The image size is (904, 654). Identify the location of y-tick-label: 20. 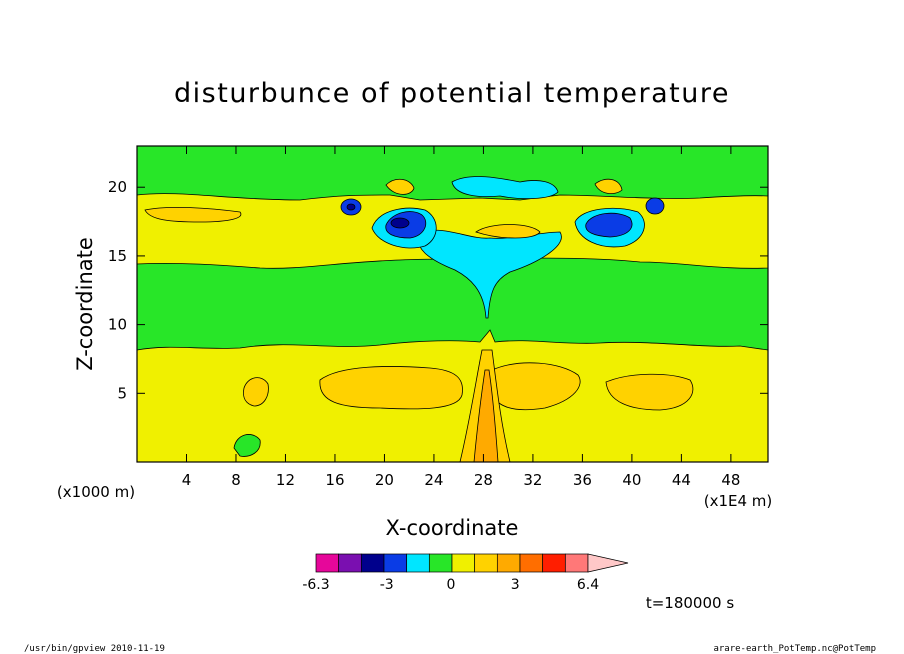
(117, 187).